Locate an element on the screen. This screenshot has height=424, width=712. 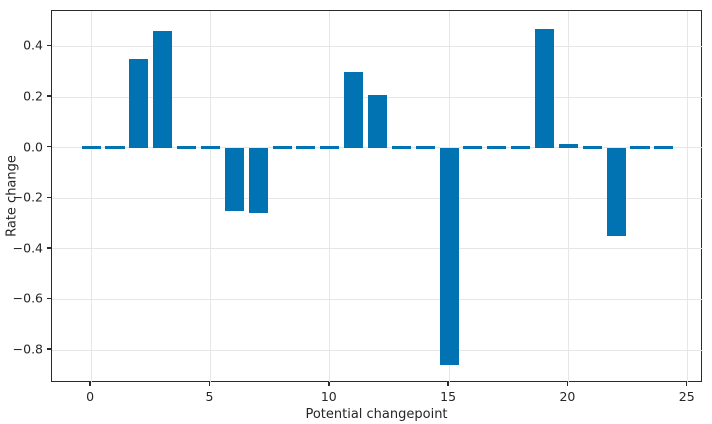
y-tick-label: 0.4 is located at coordinates (33, 45).